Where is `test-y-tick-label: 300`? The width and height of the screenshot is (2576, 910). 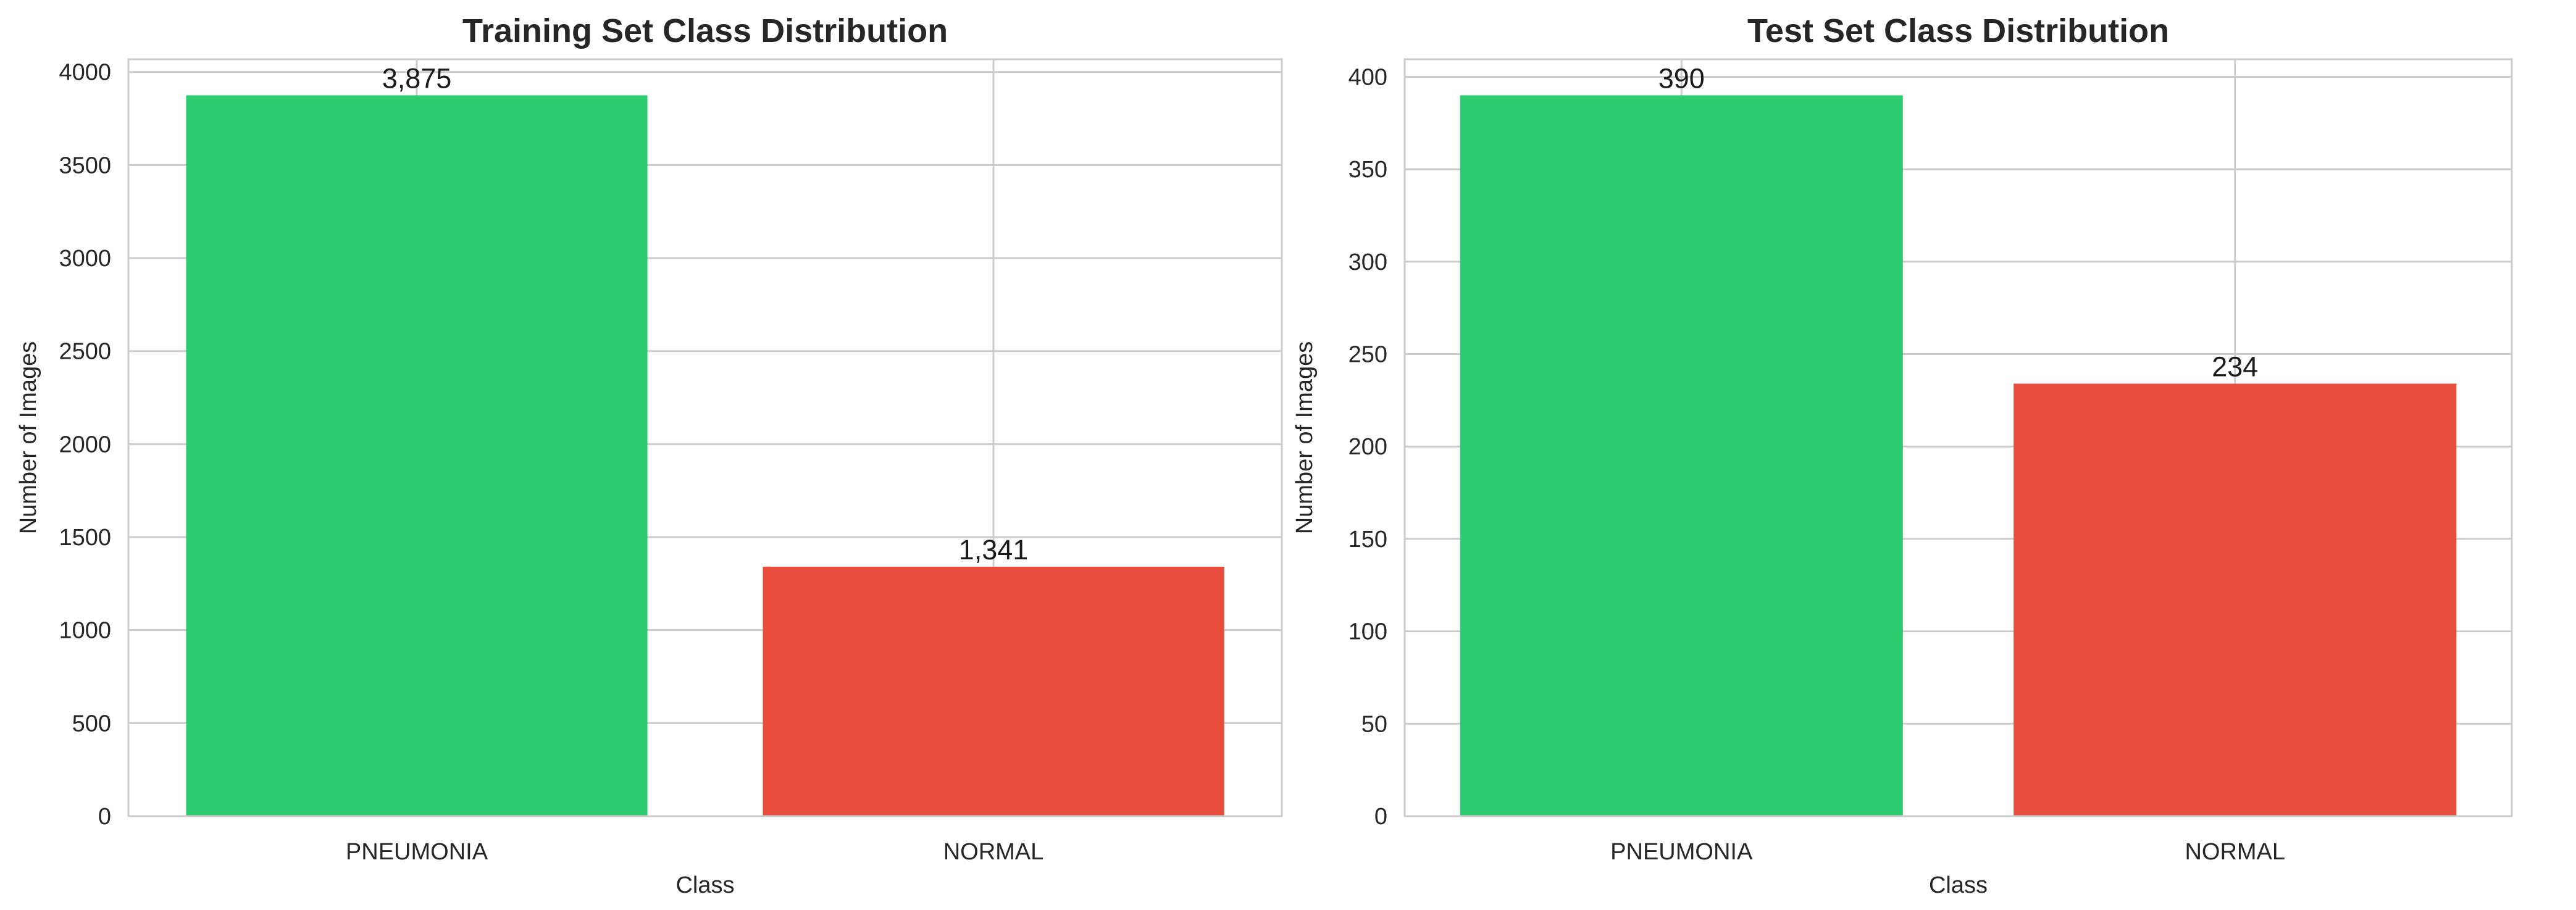
test-y-tick-label: 300 is located at coordinates (1368, 262).